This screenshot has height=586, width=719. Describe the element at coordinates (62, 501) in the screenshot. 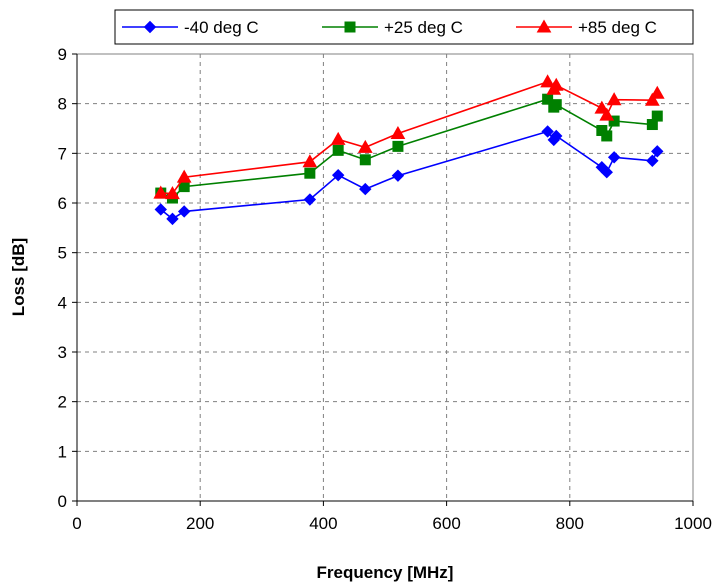

I see `y-tick-label: 0` at that location.